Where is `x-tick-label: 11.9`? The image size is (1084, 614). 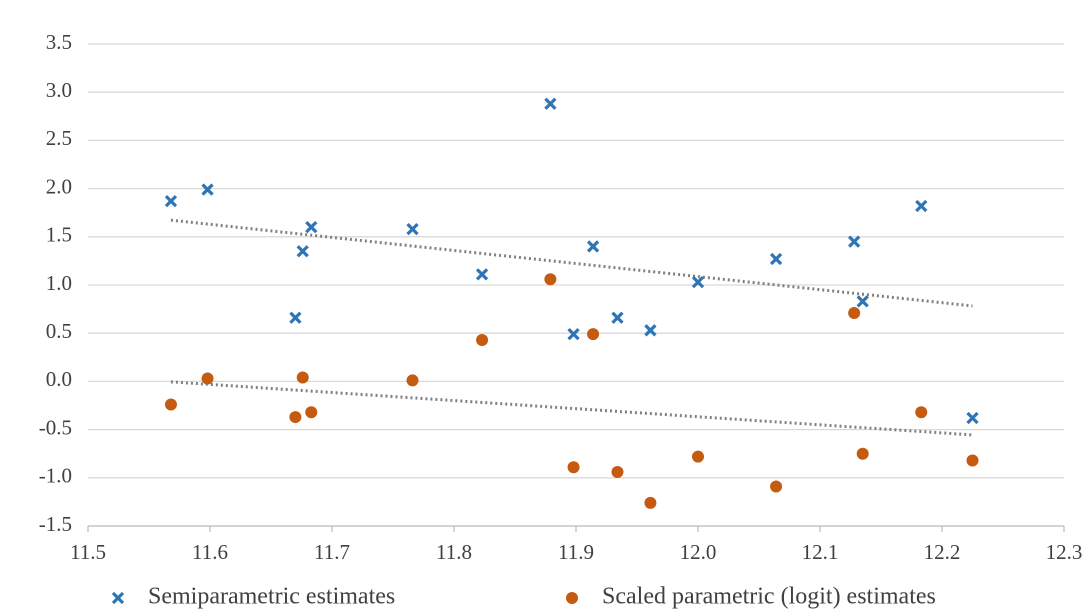
x-tick-label: 11.9 is located at coordinates (576, 552).